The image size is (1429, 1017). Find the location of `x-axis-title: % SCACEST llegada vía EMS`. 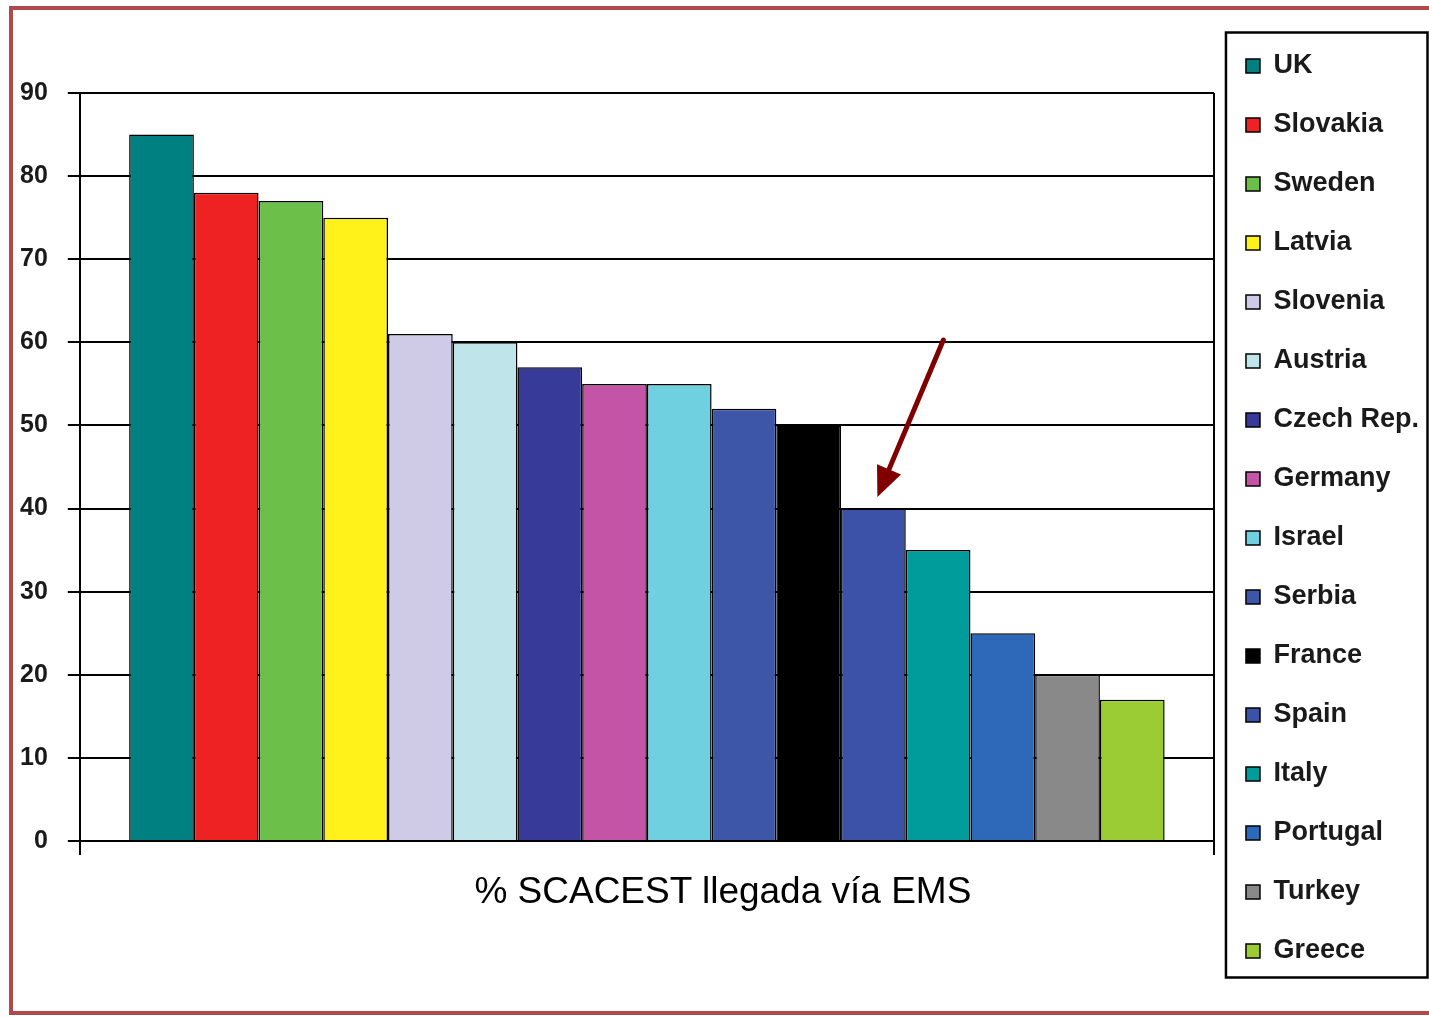

x-axis-title: % SCACEST llegada vía EMS is located at coordinates (723, 891).